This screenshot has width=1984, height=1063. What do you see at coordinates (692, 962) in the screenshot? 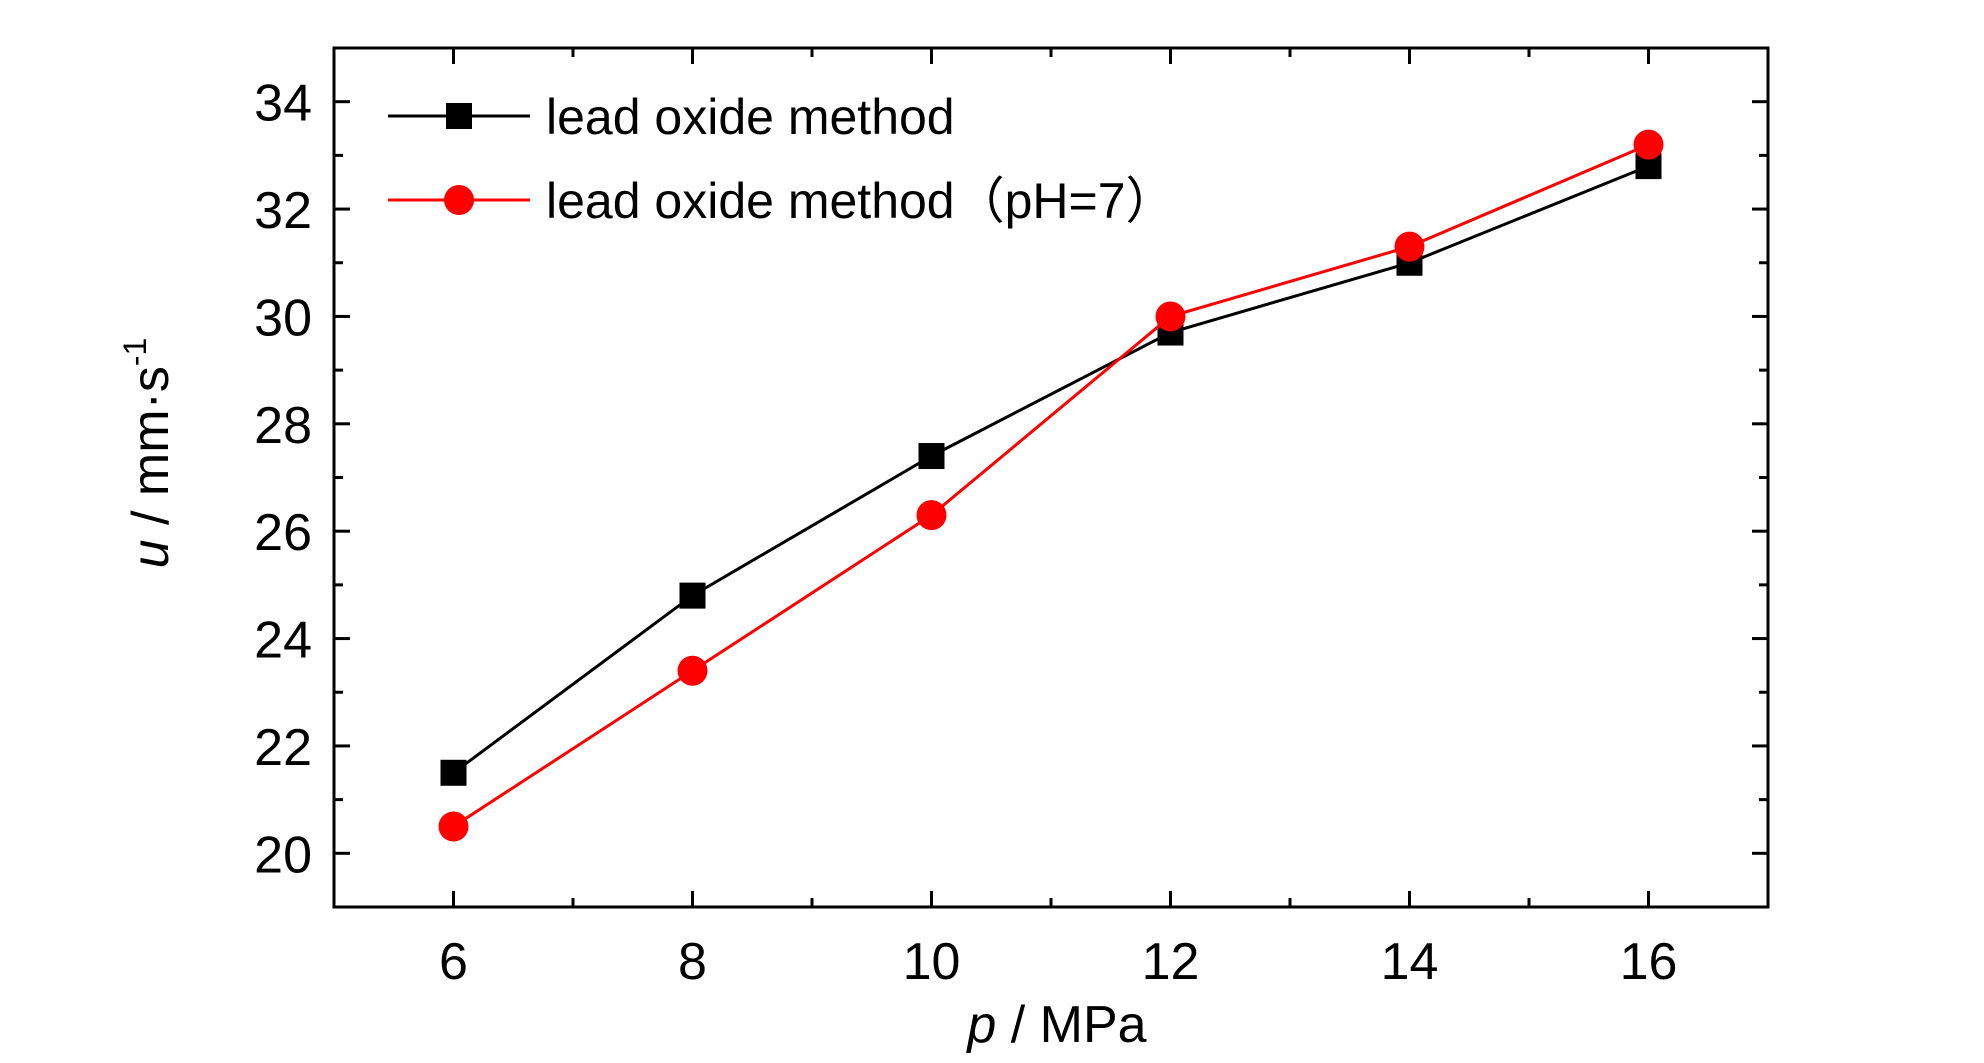
I see `x-tick-label: 8` at bounding box center [692, 962].